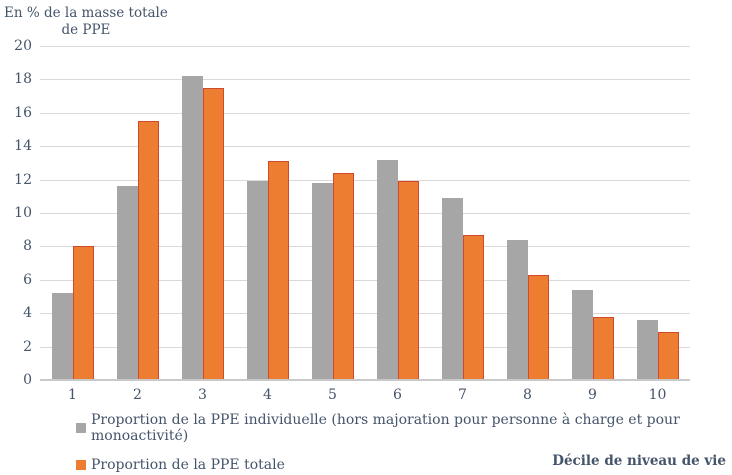 The width and height of the screenshot is (732, 475). I want to click on x-tick-label-3: 3, so click(202, 395).